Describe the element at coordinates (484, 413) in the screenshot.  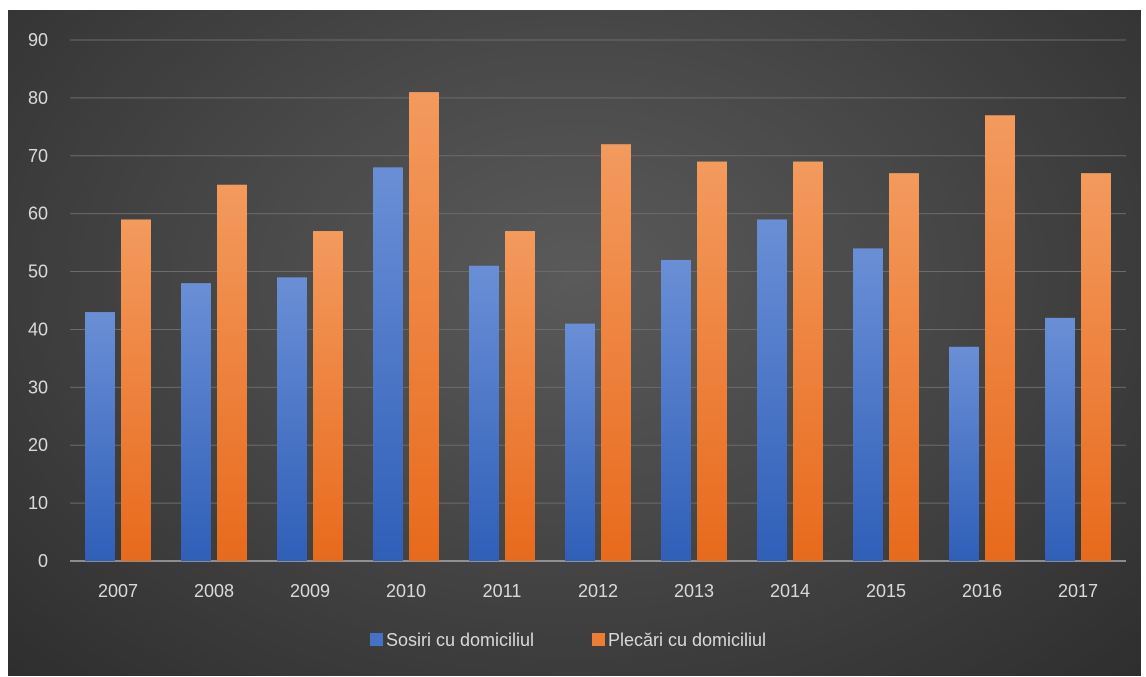
I see `bar-sosiri-2011` at that location.